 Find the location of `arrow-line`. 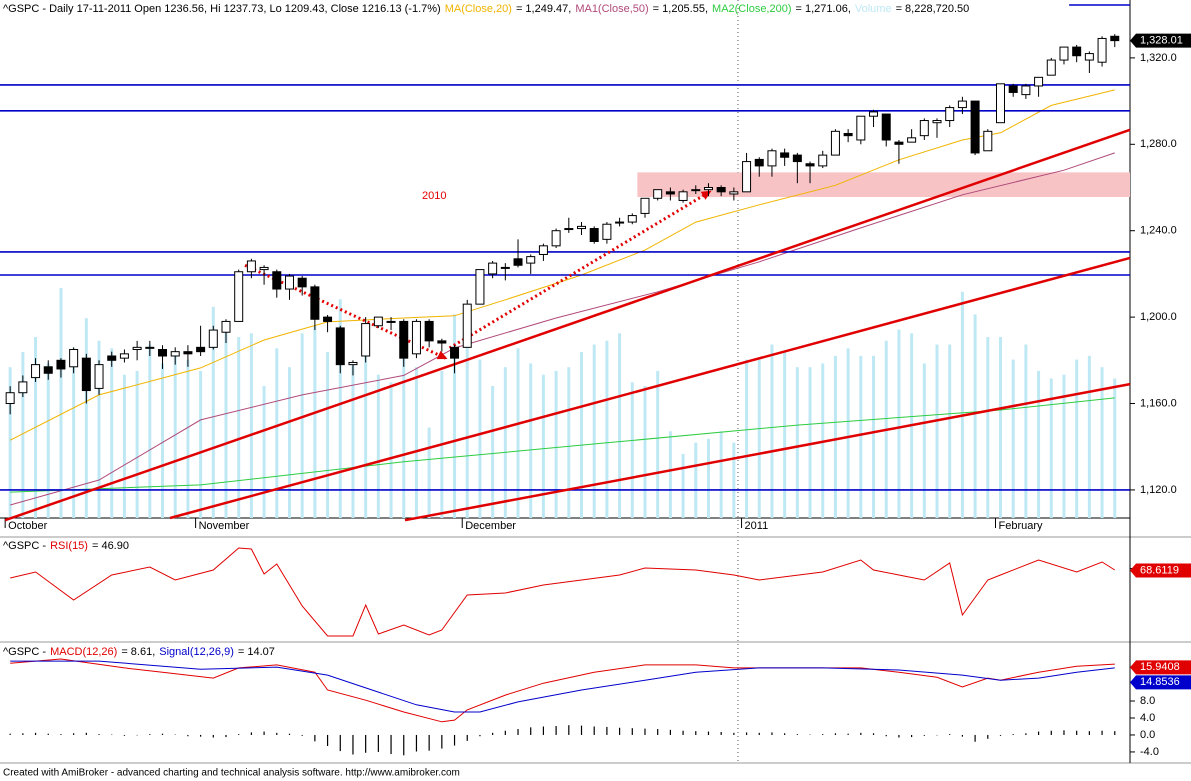

arrow-line is located at coordinates (579, 270).